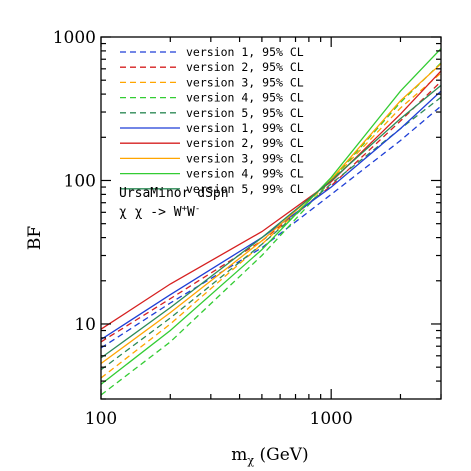  What do you see at coordinates (150, 212) in the screenshot?
I see `annotation-reaction-left: χ χ -> W` at bounding box center [150, 212].